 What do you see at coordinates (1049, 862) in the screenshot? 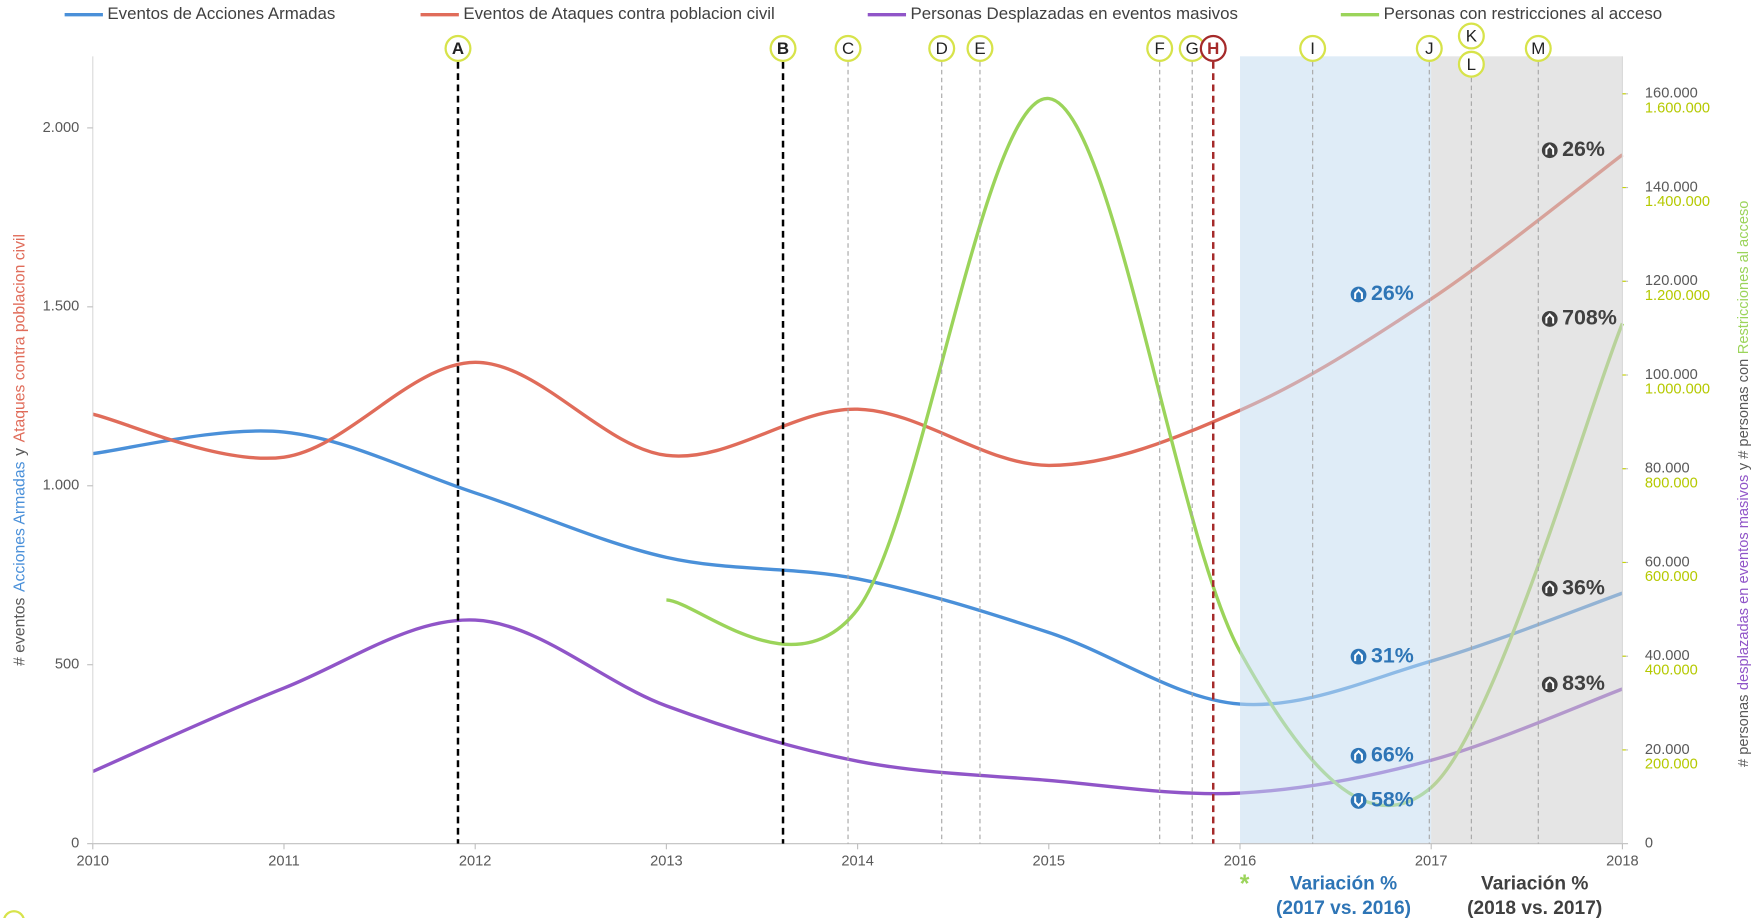
I see `x-tick-label: 2015` at bounding box center [1049, 862].